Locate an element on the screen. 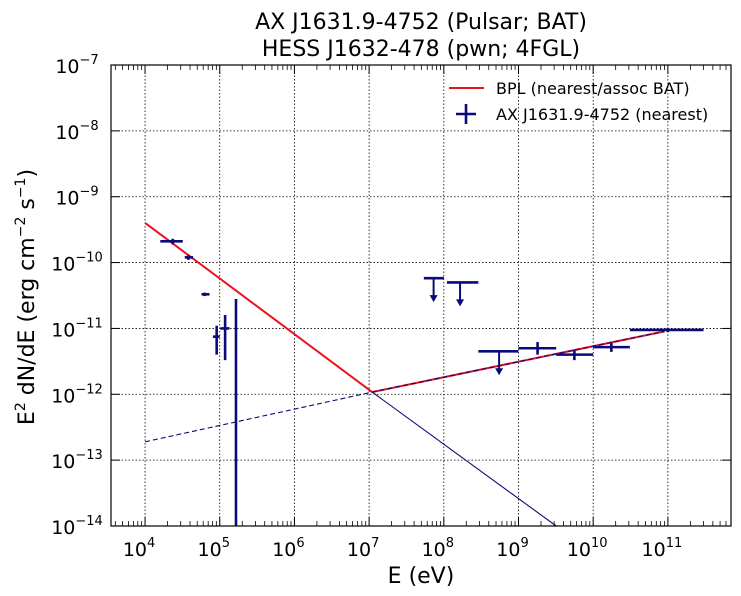 Image resolution: width=741 pixels, height=596 pixels. y-axis-label-part: dN/dE (erg cm is located at coordinates (27, 319).